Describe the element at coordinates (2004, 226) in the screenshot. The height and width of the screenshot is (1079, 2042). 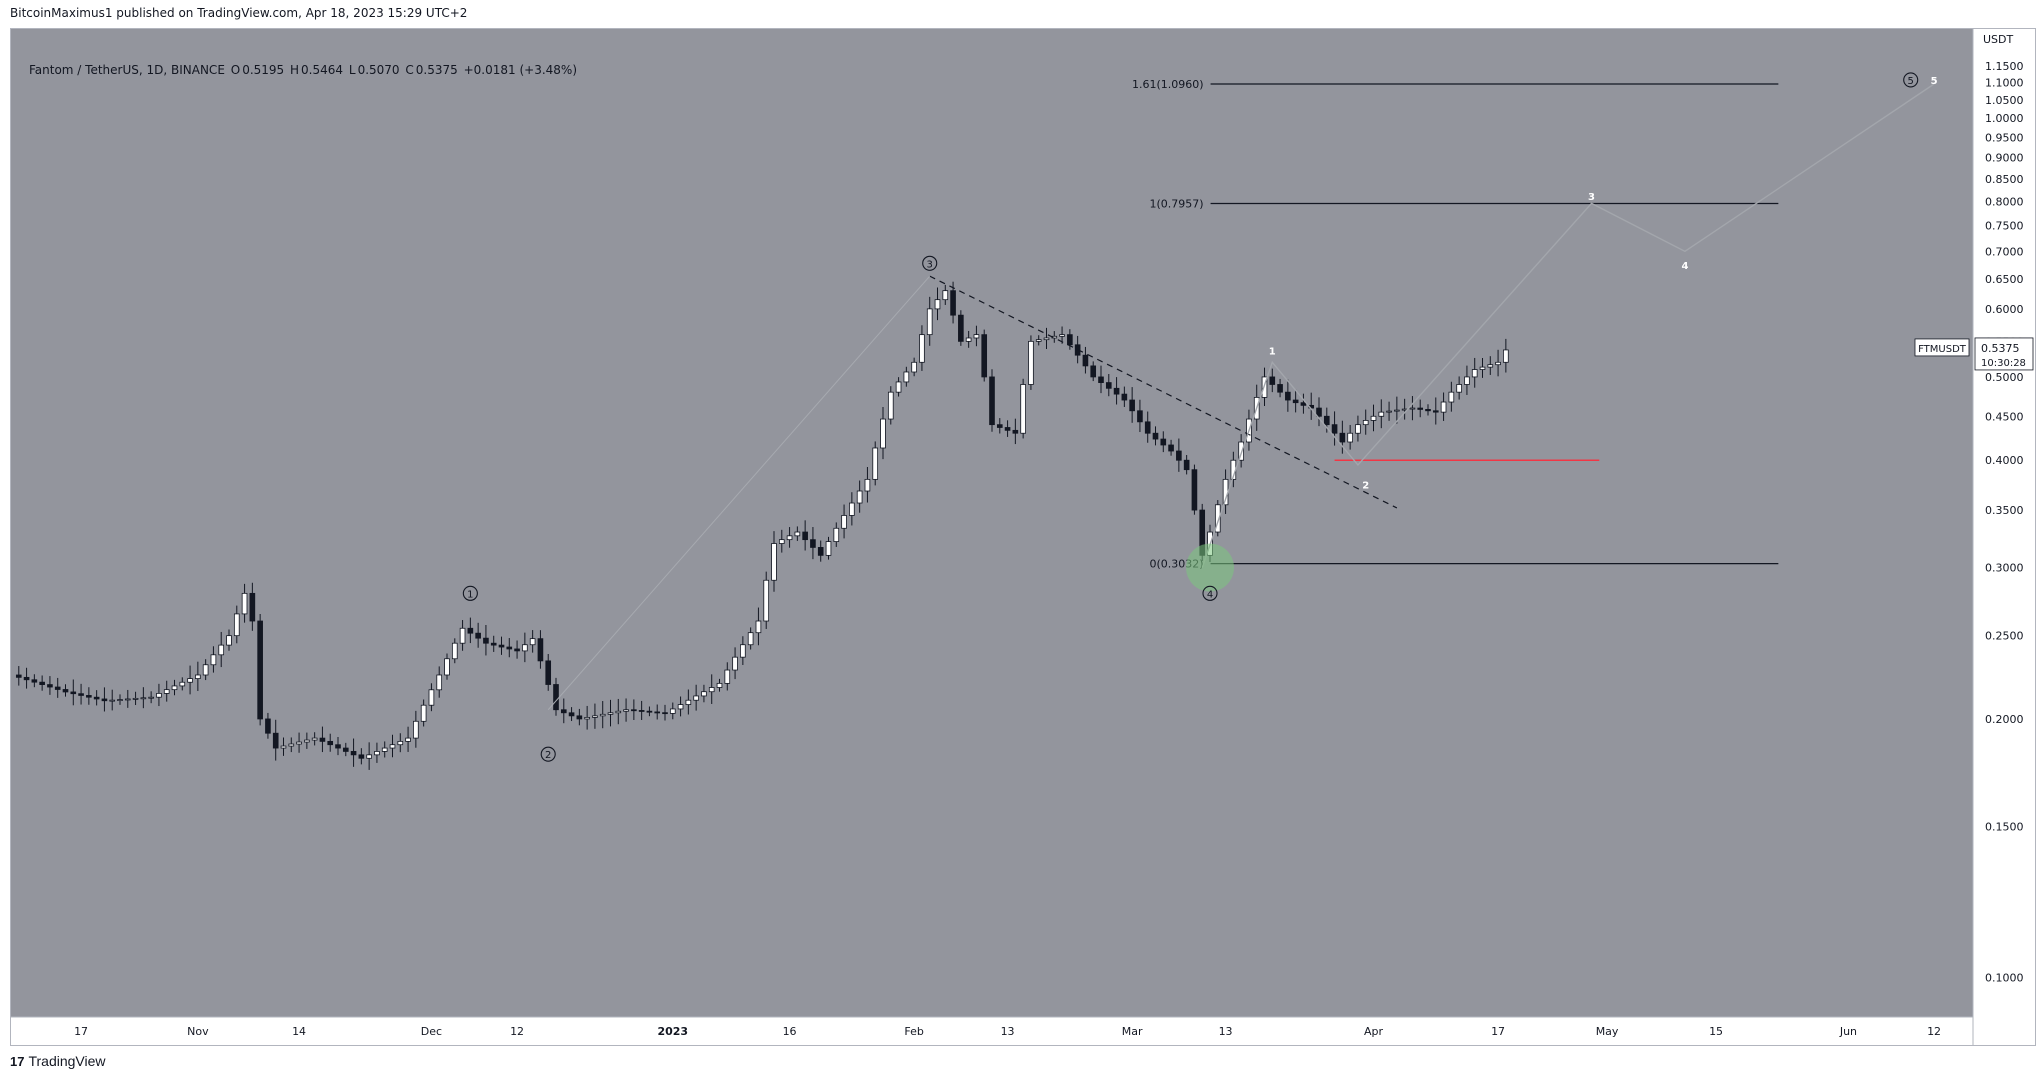
I see `y-tick-label: 0.7500` at that location.